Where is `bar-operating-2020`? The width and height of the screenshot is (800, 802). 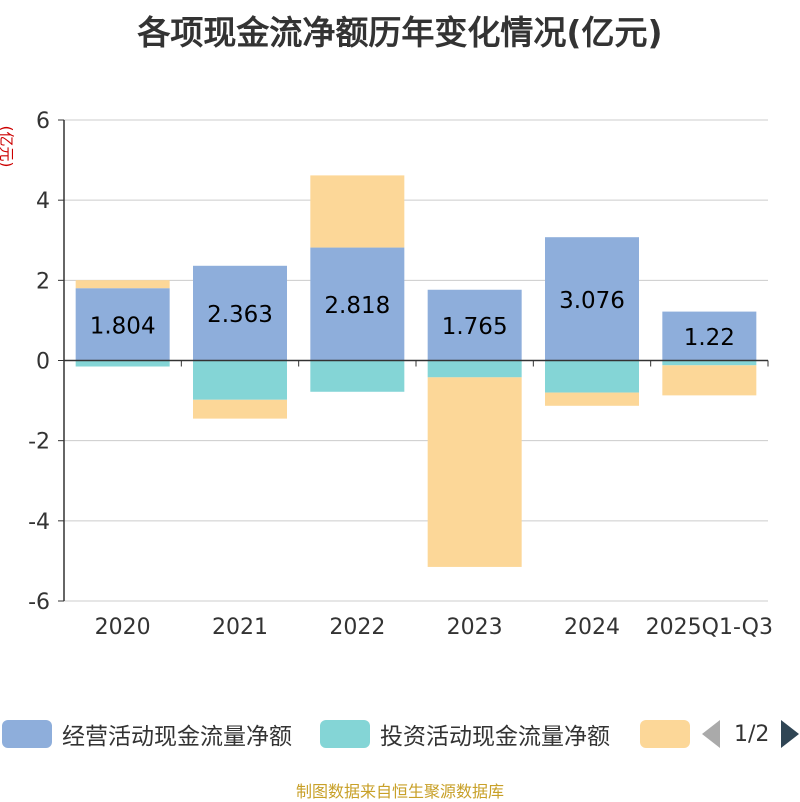 bar-operating-2020 is located at coordinates (122, 324).